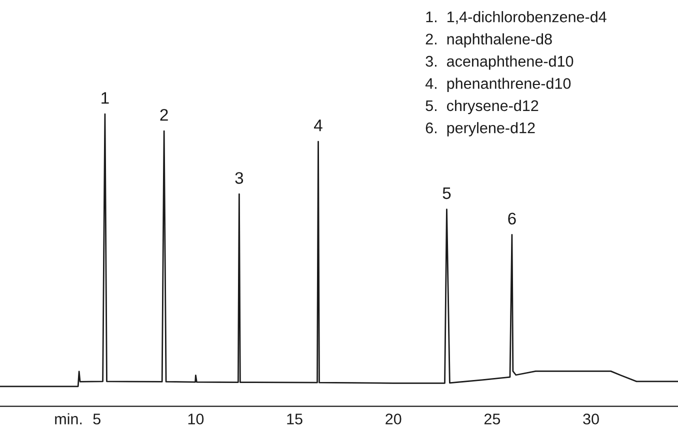  I want to click on text: 1. 1,4-dichlorobenzene-d4, so click(516, 17).